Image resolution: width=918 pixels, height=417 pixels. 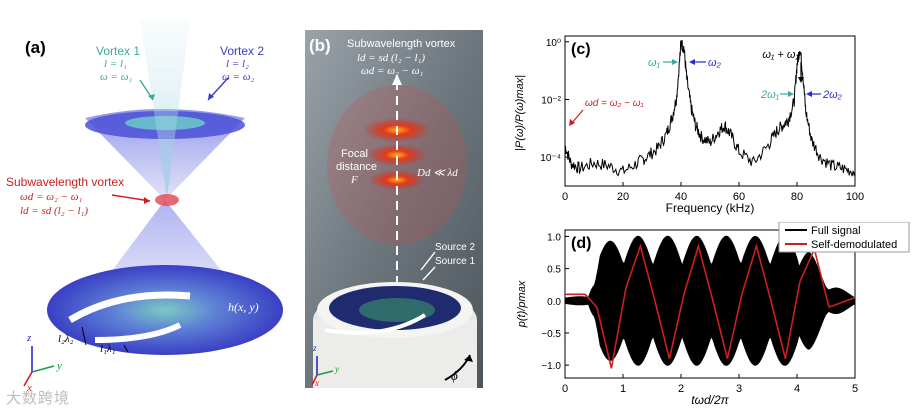 I want to click on c-ytick-label: 10⁻⁴, so click(x=550, y=158).